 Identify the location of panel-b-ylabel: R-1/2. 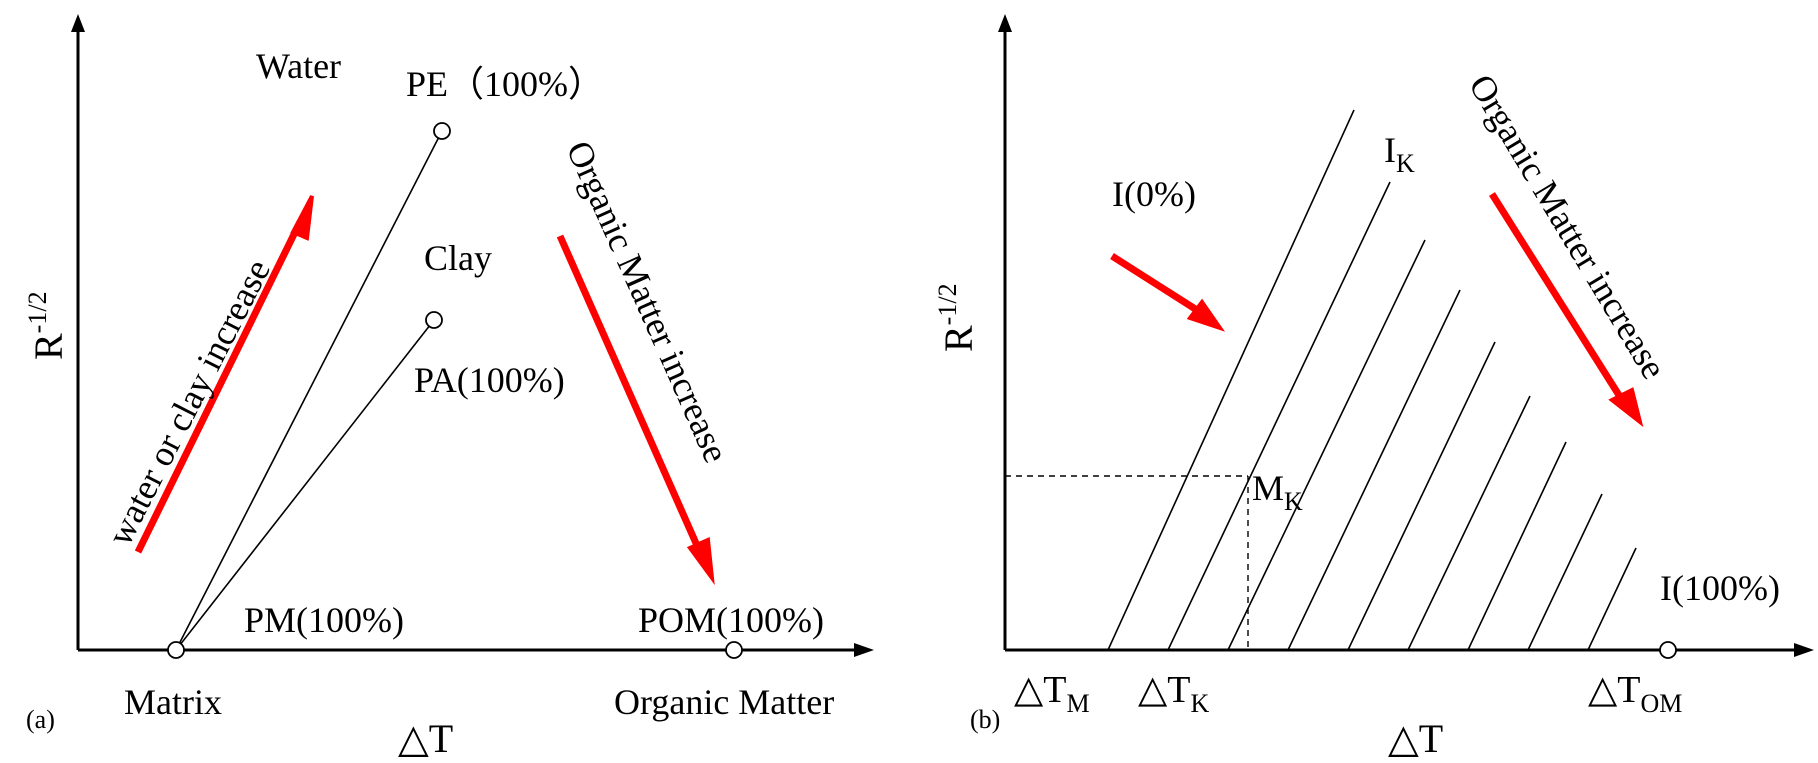
(957, 317).